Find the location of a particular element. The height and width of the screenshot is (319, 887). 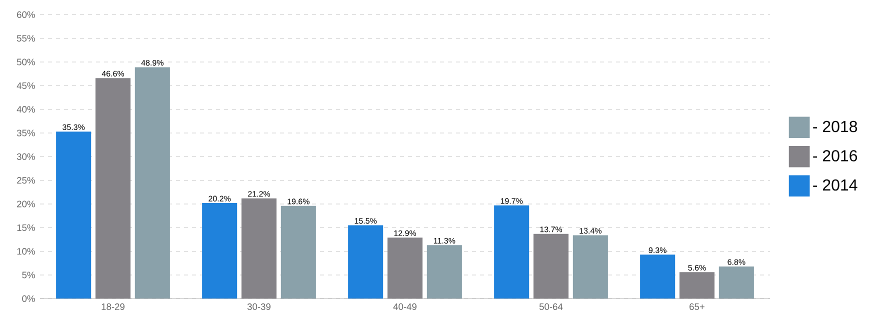

x-tick-label: 65+ is located at coordinates (697, 307).